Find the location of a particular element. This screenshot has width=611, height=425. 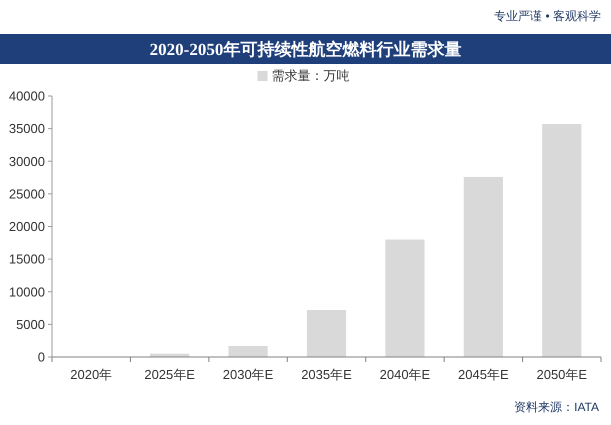

chart-title: 2020-2050年可持续性航空燃料行业需求量 is located at coordinates (306, 49).